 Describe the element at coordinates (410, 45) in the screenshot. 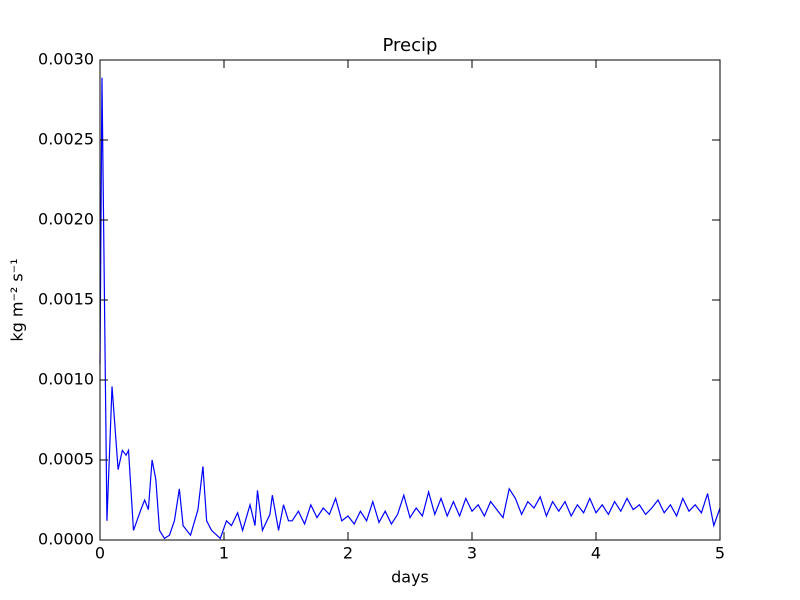

I see `chart-title: Precip` at that location.